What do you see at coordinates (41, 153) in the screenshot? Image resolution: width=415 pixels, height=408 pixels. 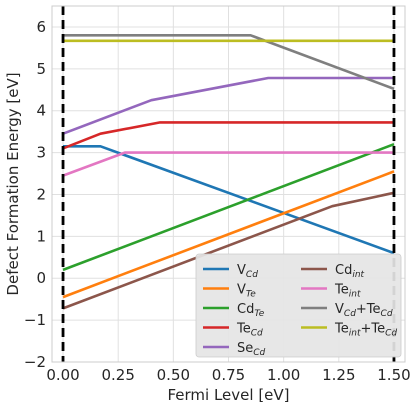 I see `y-tick-label: 3` at bounding box center [41, 153].